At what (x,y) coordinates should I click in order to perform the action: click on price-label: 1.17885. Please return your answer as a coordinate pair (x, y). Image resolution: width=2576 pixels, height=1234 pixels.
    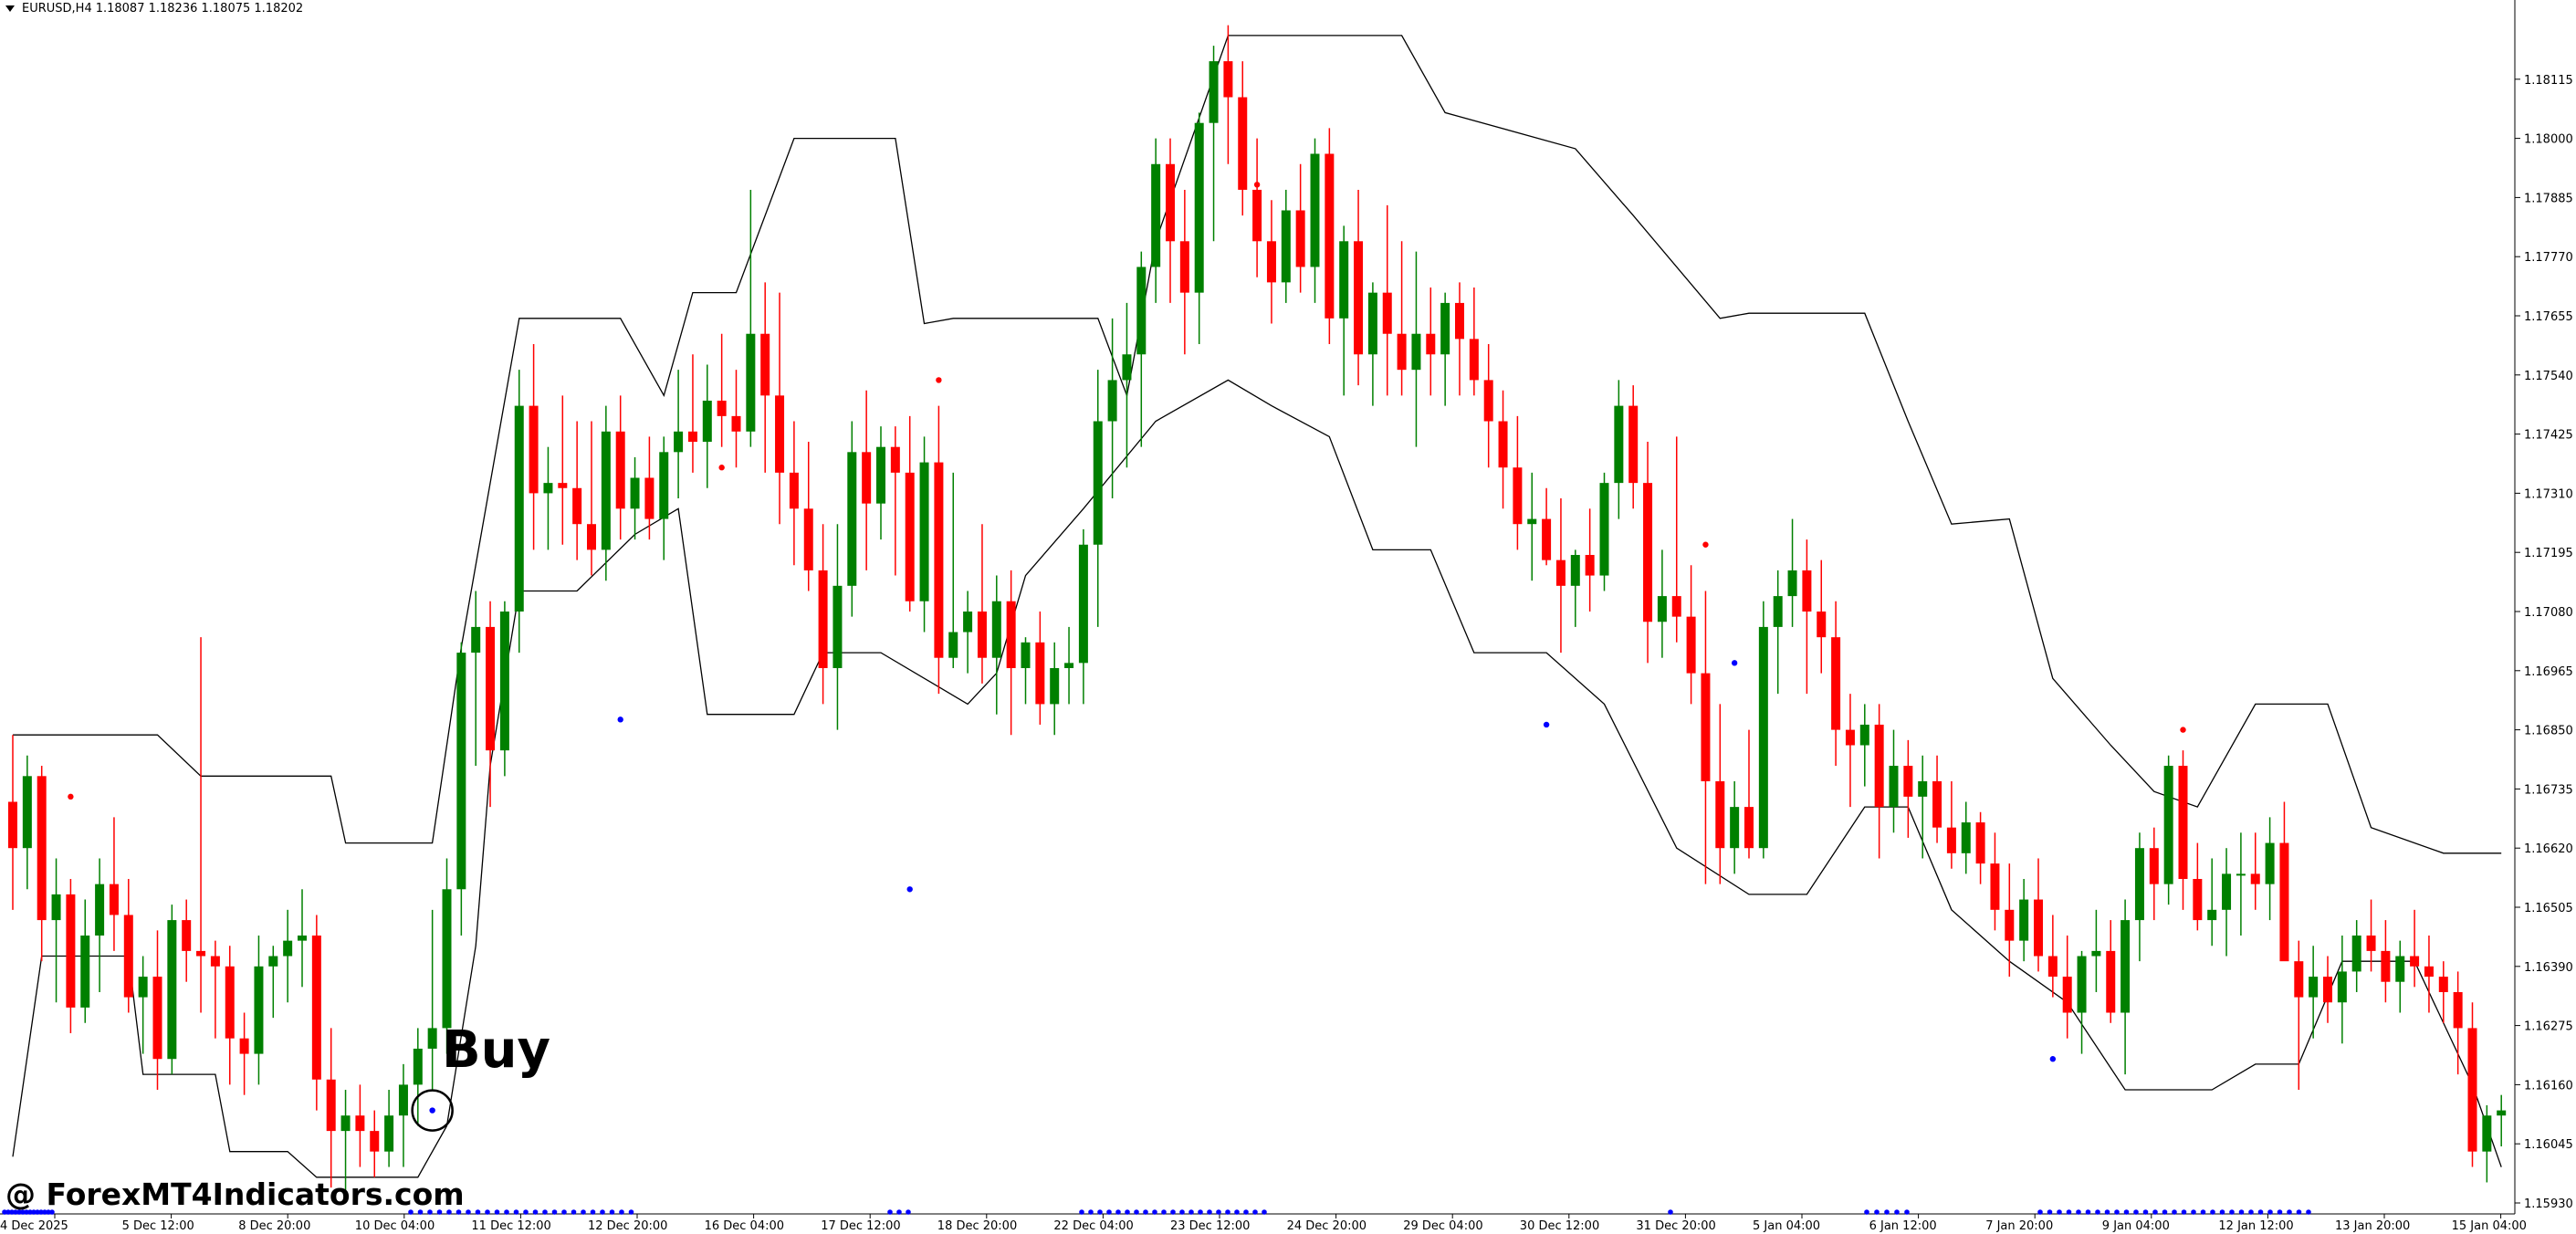
    Looking at the image, I should click on (2548, 199).